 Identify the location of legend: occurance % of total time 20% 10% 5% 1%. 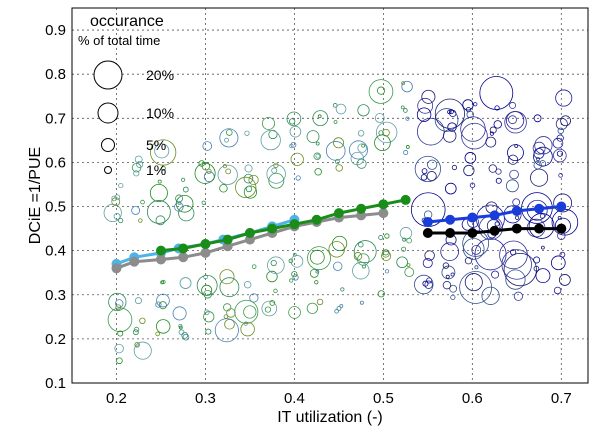
(126, 95).